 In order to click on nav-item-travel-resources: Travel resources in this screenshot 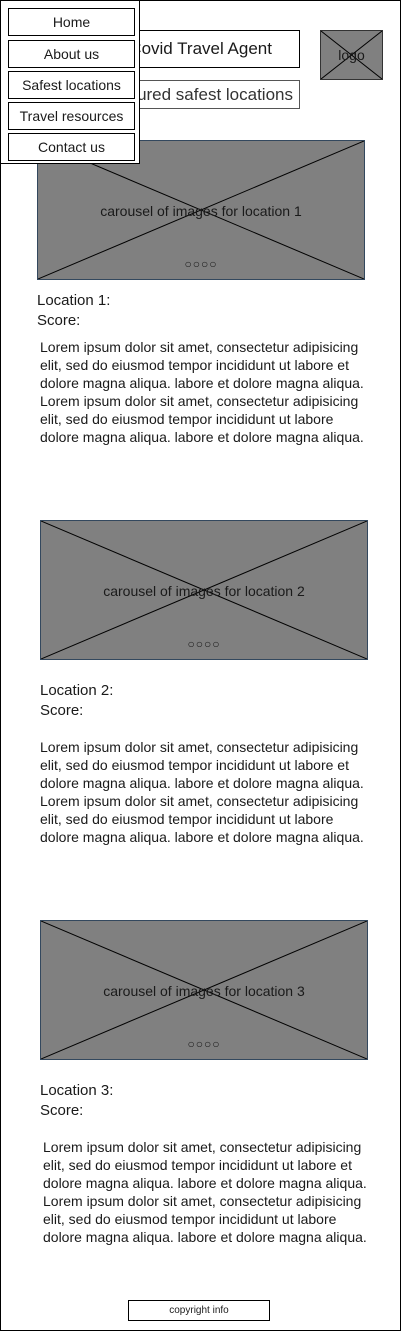, I will do `click(71, 116)`.